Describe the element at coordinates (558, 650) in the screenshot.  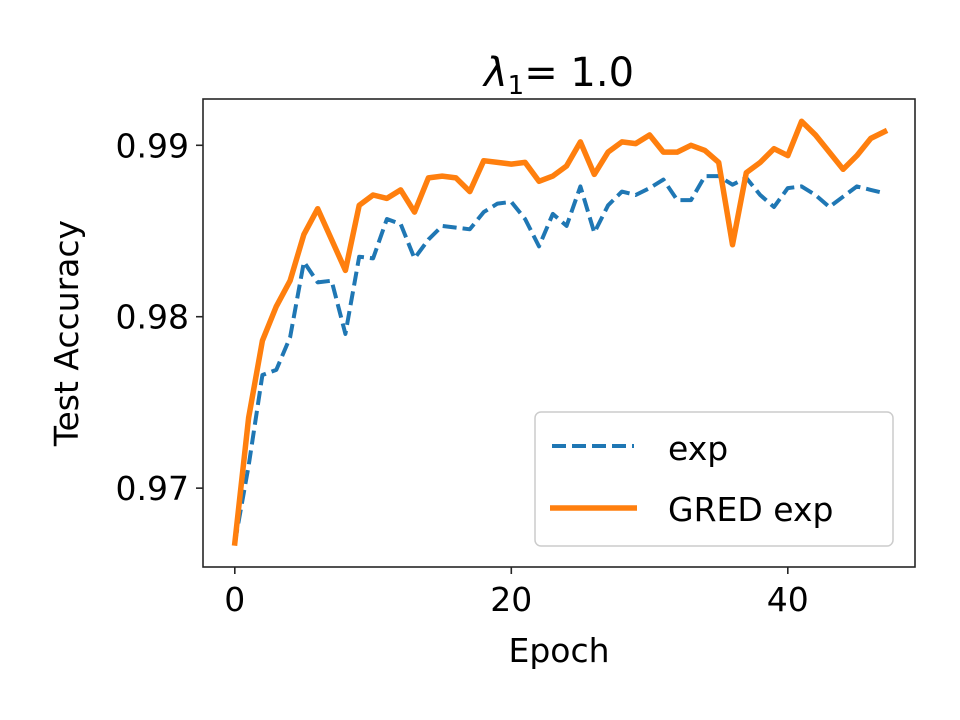
I see `x-axis-label: Epoch` at that location.